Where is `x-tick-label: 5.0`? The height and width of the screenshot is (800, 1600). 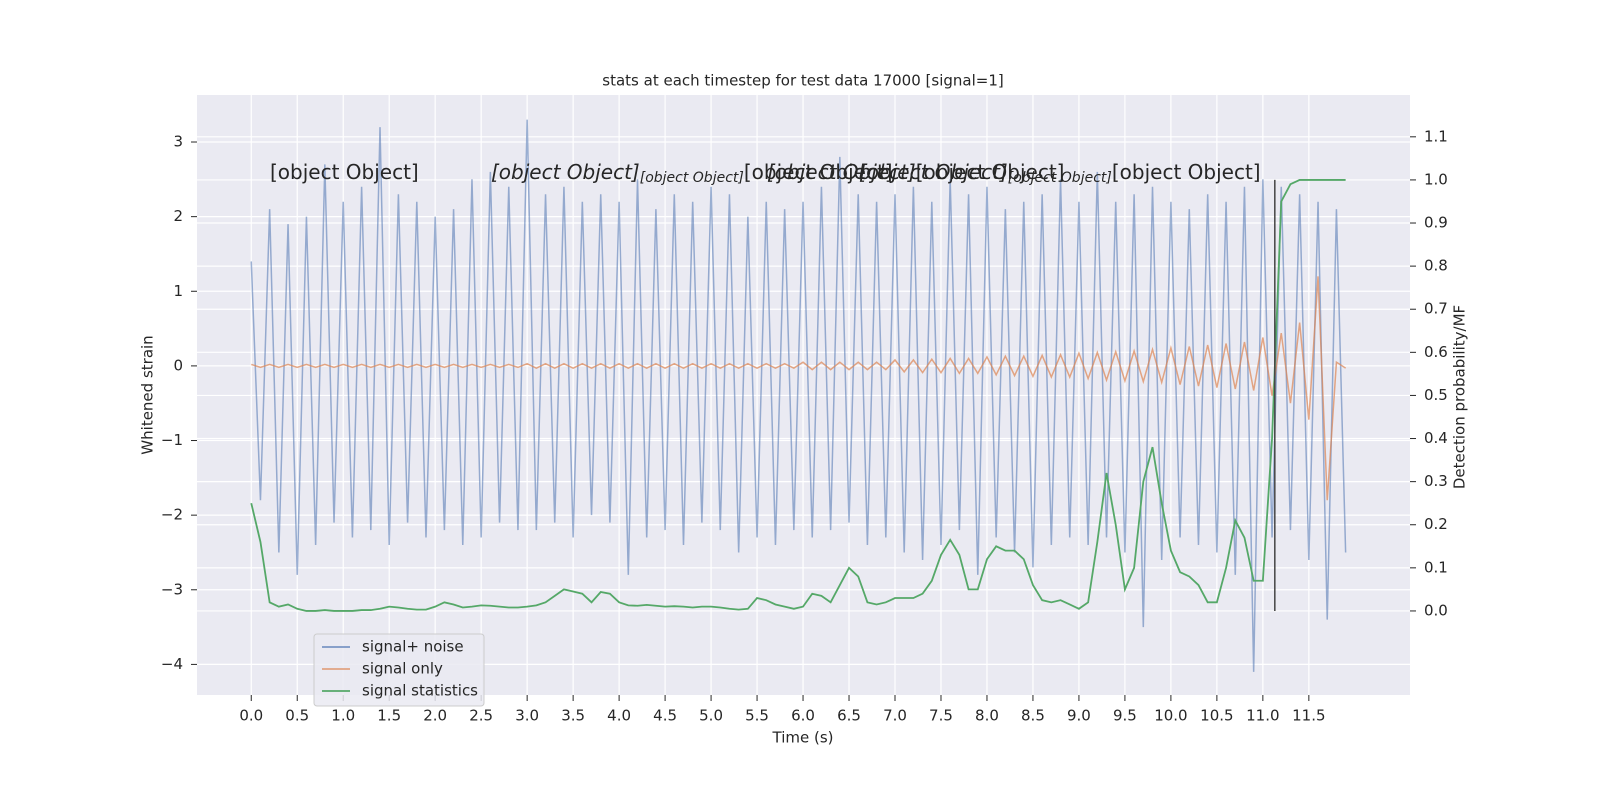 x-tick-label: 5.0 is located at coordinates (711, 716).